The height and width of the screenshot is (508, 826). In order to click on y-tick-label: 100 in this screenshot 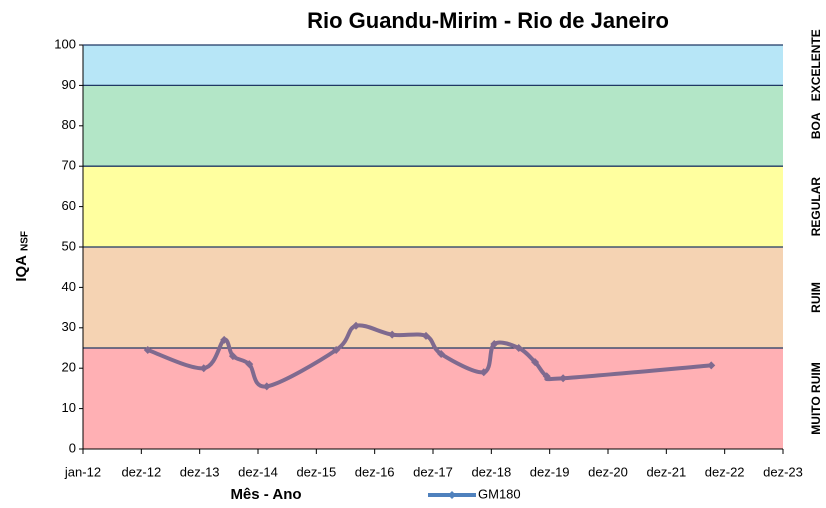, I will do `click(65, 43)`.